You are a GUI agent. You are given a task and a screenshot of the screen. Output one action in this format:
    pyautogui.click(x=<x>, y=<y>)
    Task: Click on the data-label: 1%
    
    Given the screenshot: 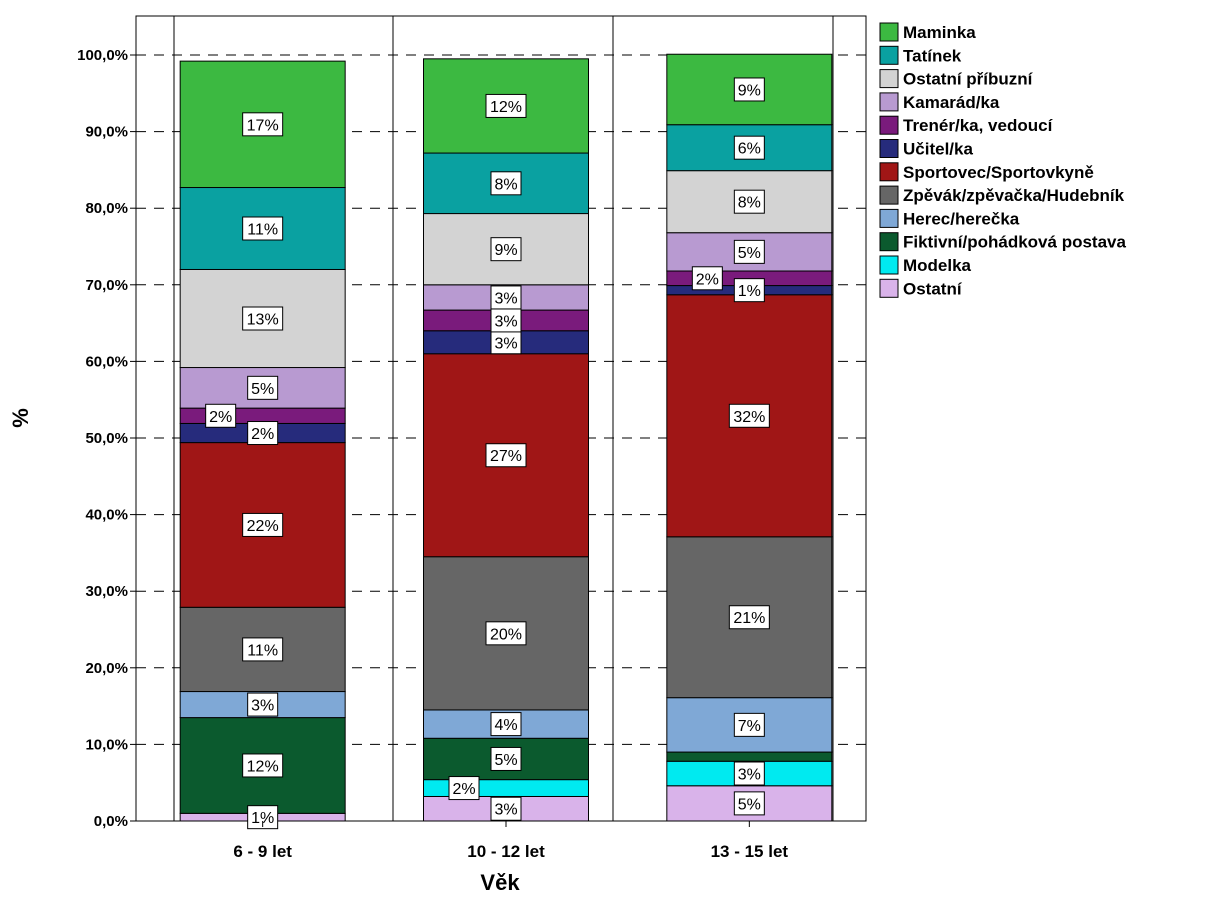 What is the action you would take?
    pyautogui.click(x=262, y=818)
    